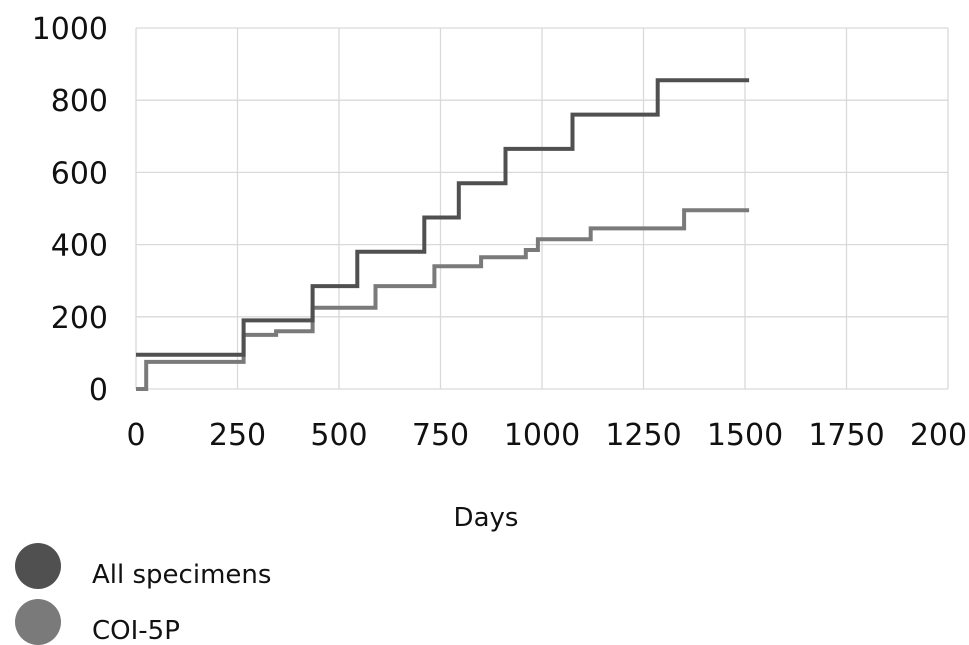  I want to click on y-tick-label-600: 600, so click(79, 173).